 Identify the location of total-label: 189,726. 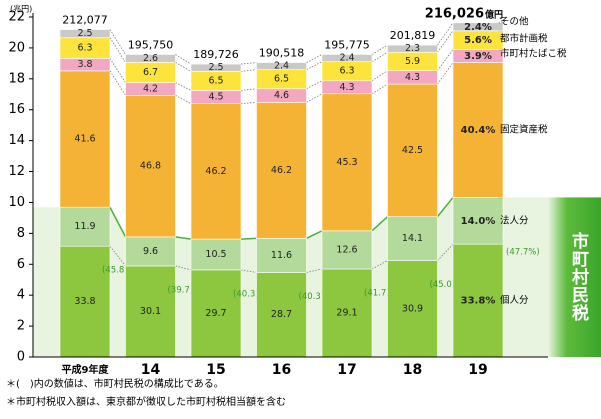
(216, 54).